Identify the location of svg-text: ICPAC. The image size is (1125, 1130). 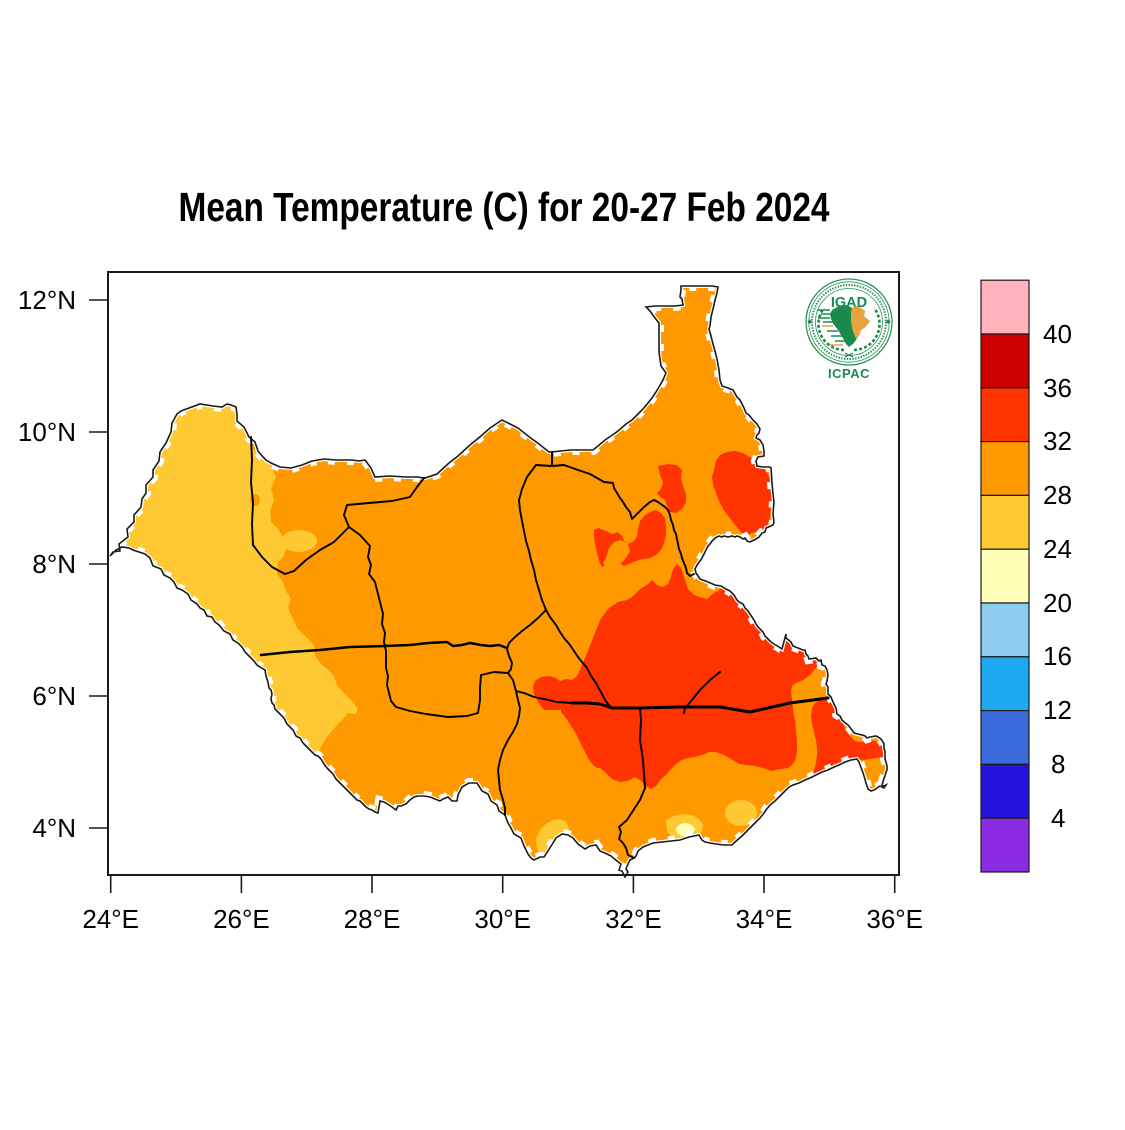
(849, 373).